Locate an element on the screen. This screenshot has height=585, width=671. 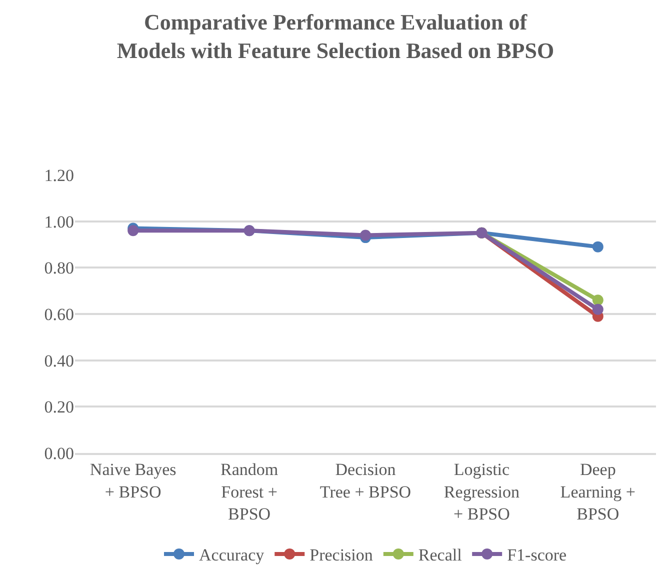
x-tick-label: Deep Learning + BPSO is located at coordinates (598, 492).